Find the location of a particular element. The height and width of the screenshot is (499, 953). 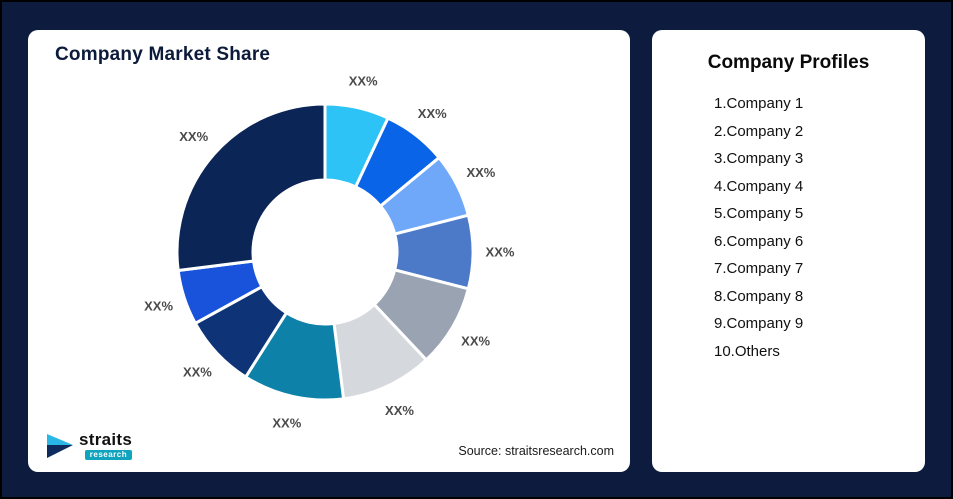

company-list-item: 3.Company 3 is located at coordinates (759, 158).